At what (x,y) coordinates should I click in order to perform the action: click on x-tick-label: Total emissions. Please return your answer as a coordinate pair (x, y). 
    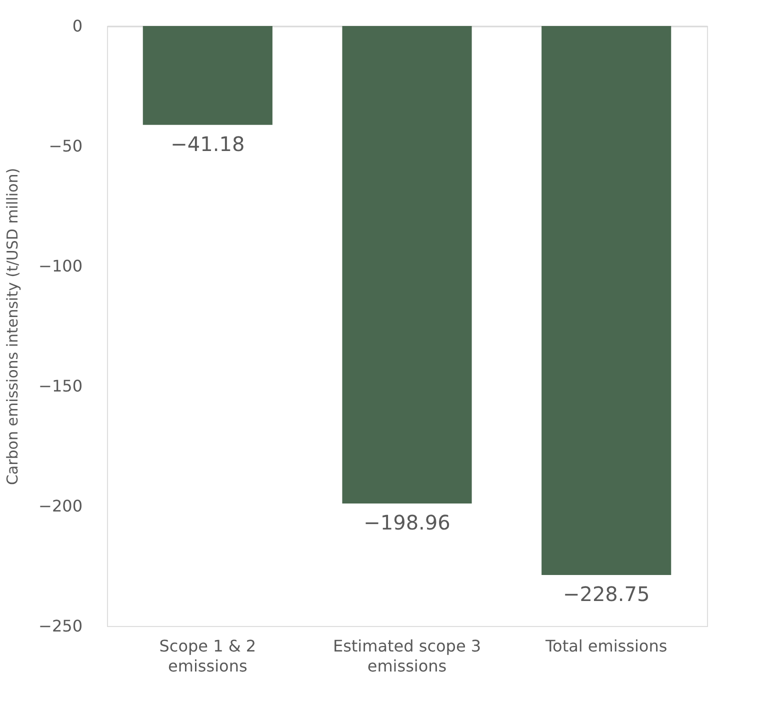
    Looking at the image, I should click on (606, 646).